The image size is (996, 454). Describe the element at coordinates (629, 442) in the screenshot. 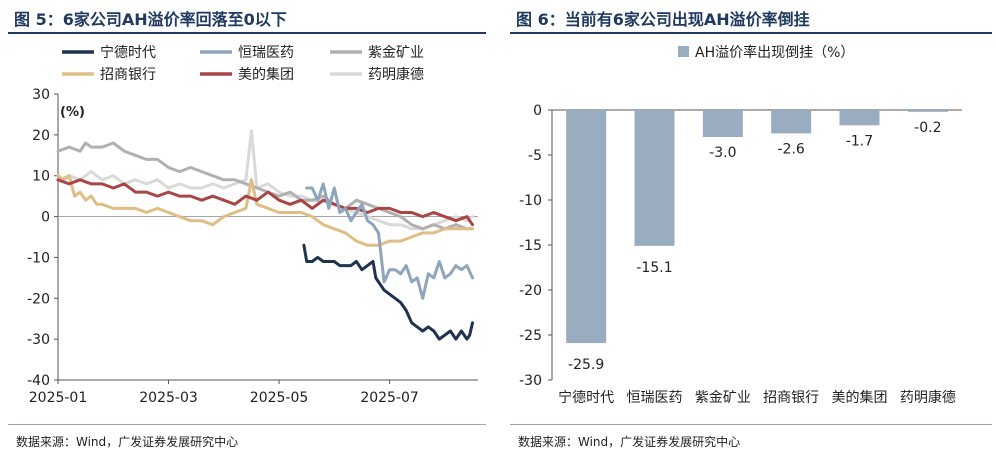

I see `right-figure-source: 数据来源：Wind，广发证券发展研究中心` at that location.